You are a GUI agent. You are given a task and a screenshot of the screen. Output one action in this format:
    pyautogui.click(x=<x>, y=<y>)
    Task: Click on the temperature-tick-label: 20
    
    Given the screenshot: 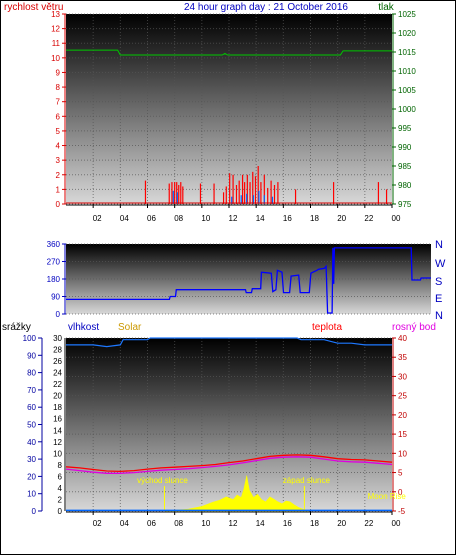 What is the action you would take?
    pyautogui.click(x=402, y=415)
    